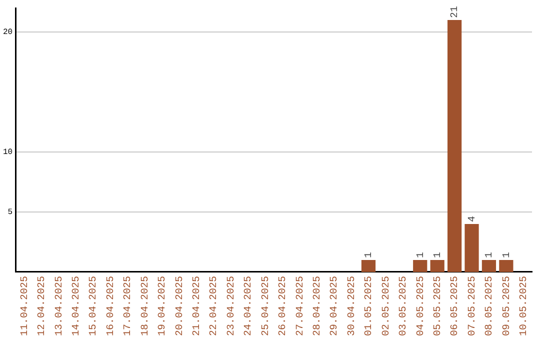 The height and width of the screenshot is (340, 540). What do you see at coordinates (146, 306) in the screenshot?
I see `x-tick-label: 18.04.2025` at bounding box center [146, 306].